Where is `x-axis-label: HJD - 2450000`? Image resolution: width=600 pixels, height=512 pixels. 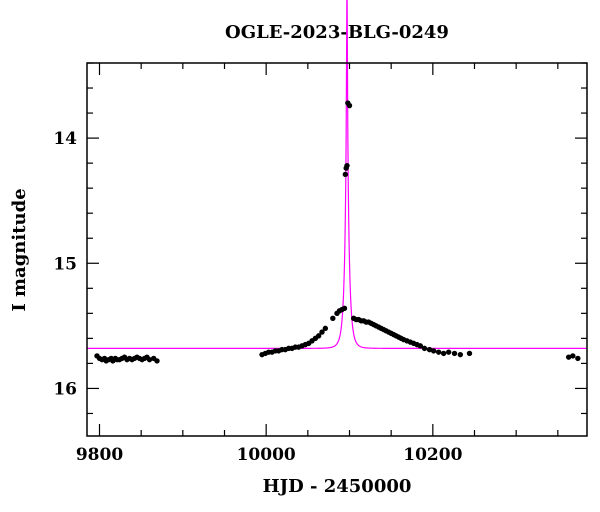 x-axis-label: HJD - 2450000 is located at coordinates (337, 486).